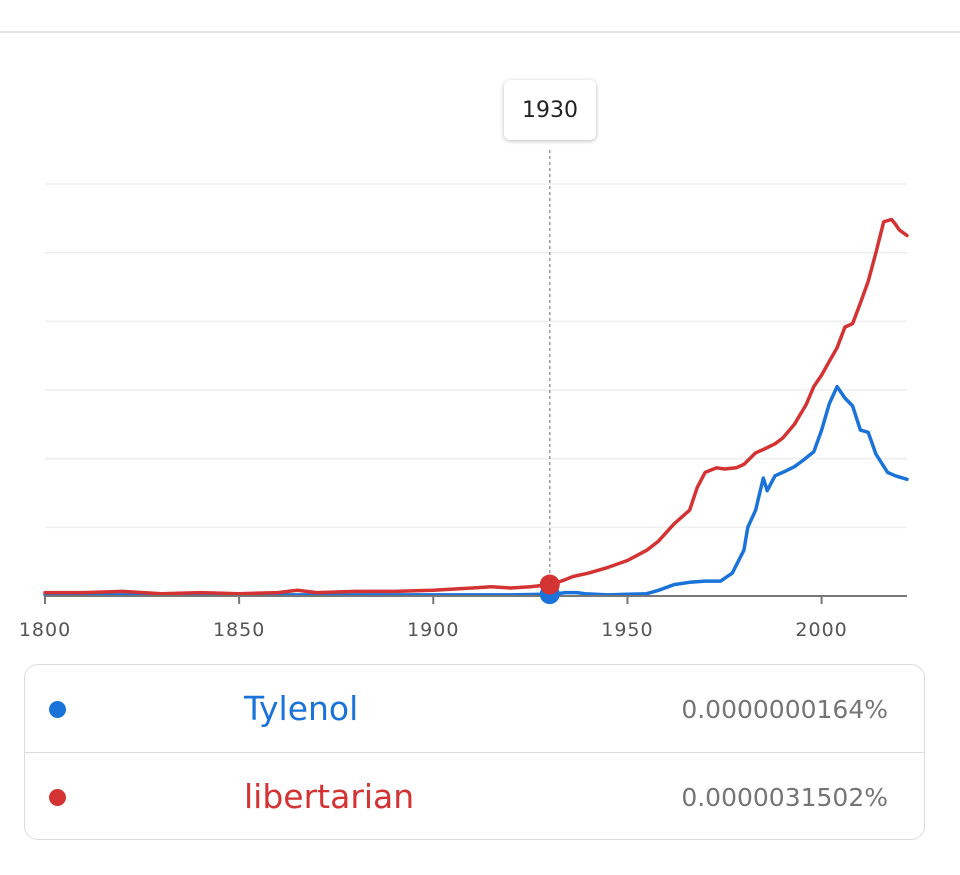 The image size is (960, 875). I want to click on legend-row-libertarian: libertarian 0.0000031502%, so click(474, 795).